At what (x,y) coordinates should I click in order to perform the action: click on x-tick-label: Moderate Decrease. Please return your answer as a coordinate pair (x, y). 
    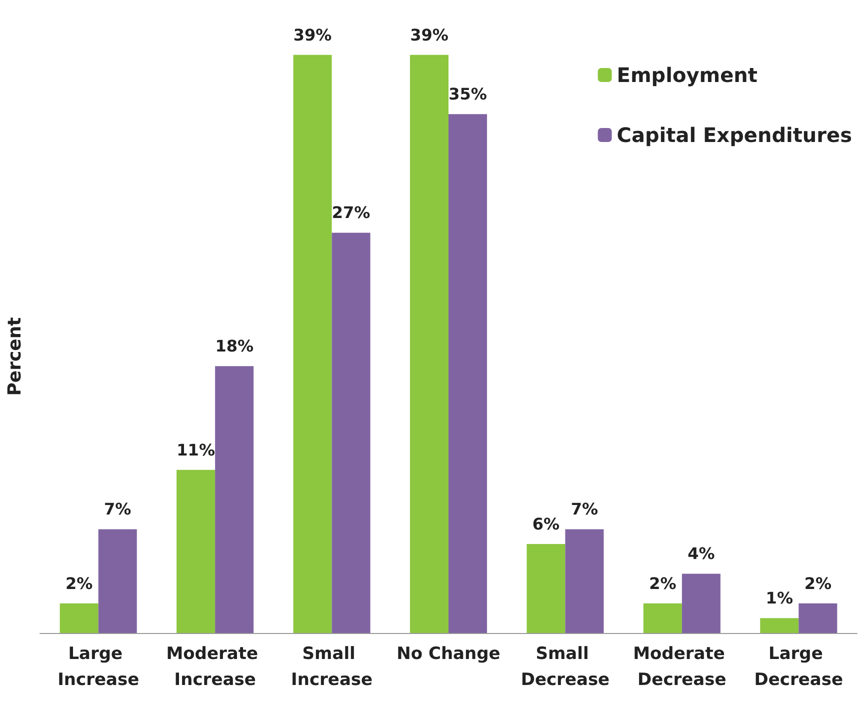
    Looking at the image, I should click on (682, 667).